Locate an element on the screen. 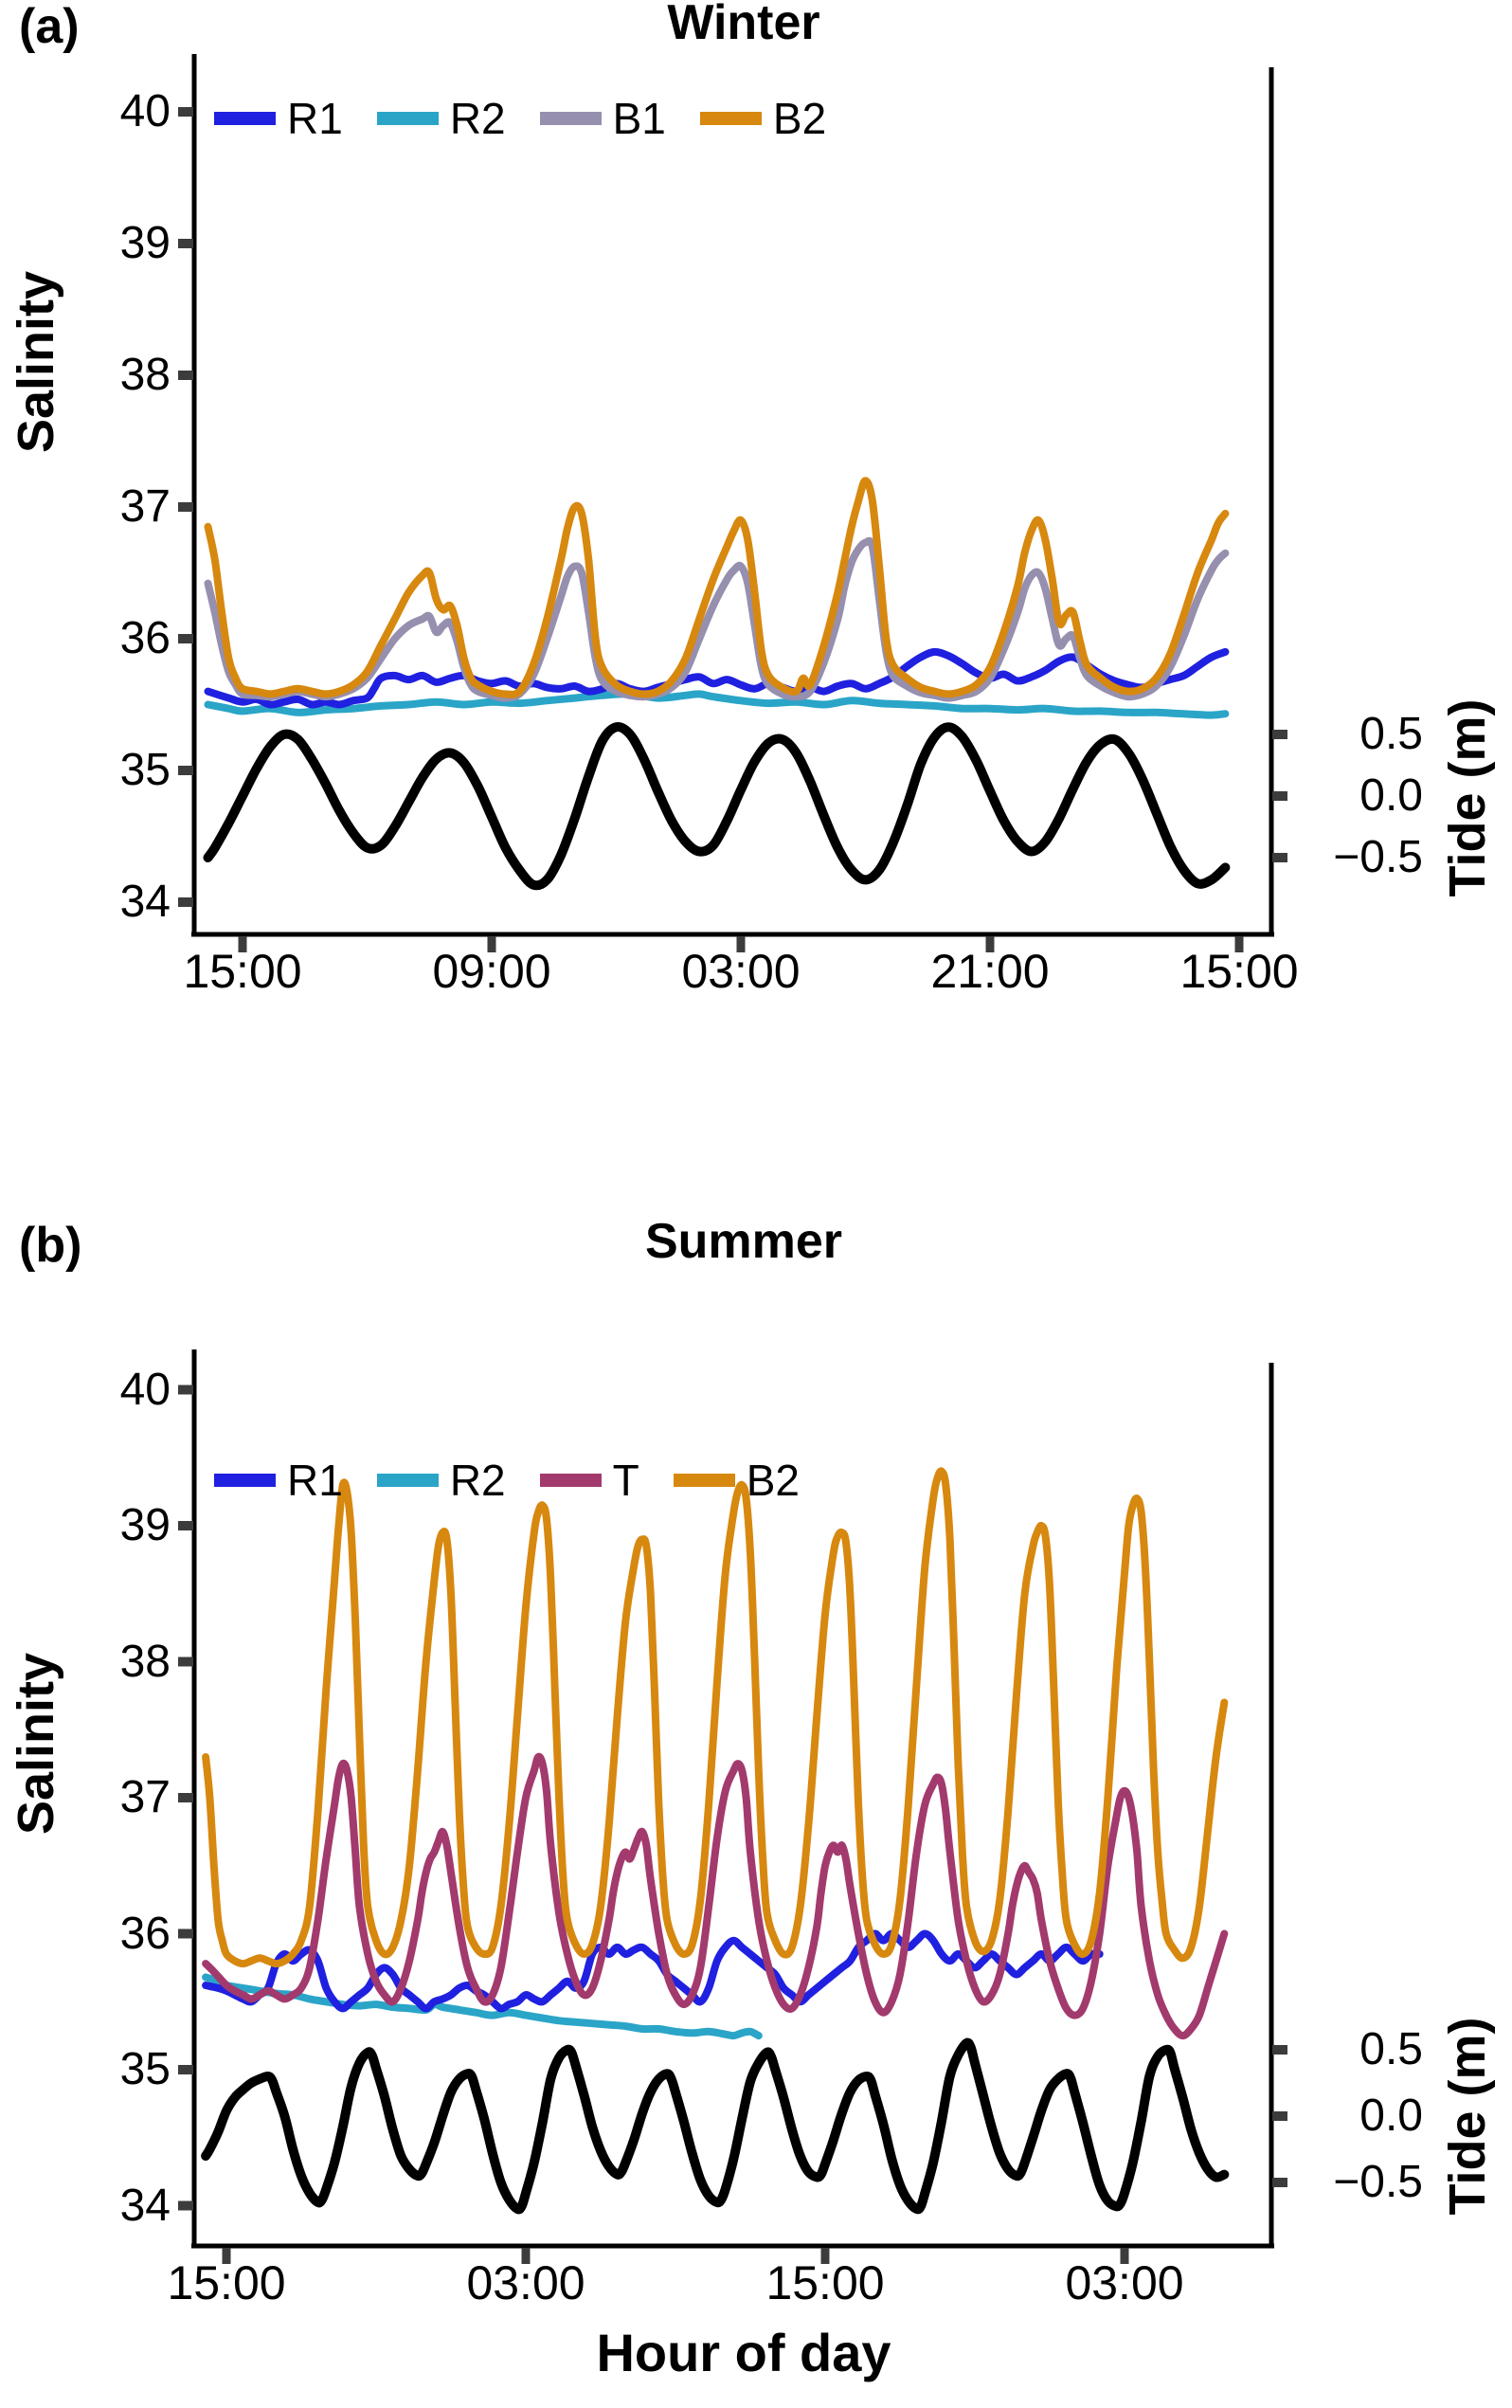  series-line-b2-summer is located at coordinates (715, 1718).